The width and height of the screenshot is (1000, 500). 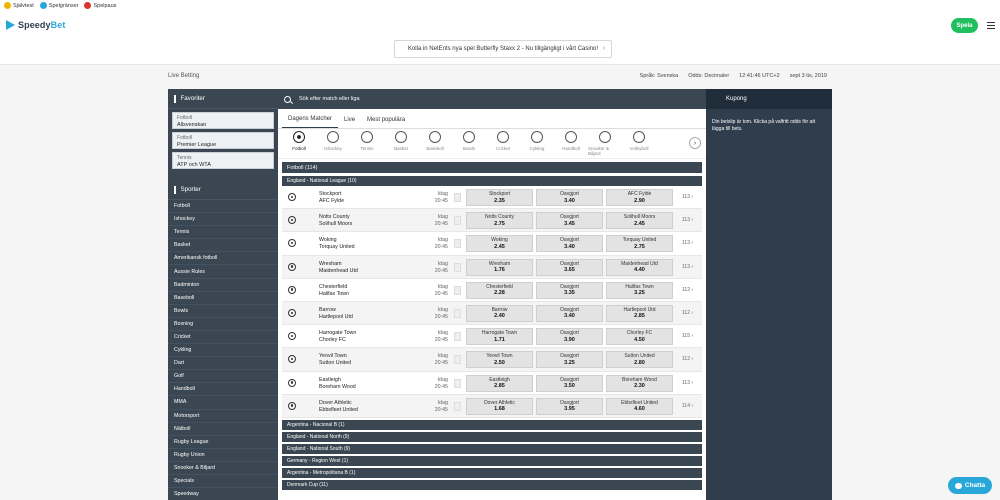 What do you see at coordinates (35, 25) in the screenshot?
I see `speedybet-logo: SpeedyBet` at bounding box center [35, 25].